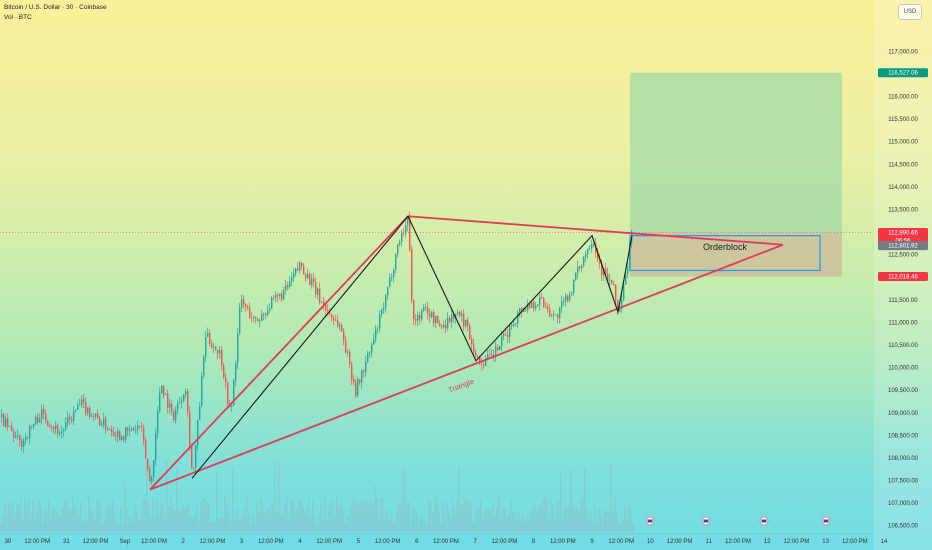  I want to click on x-tick-label: 4, so click(300, 542).